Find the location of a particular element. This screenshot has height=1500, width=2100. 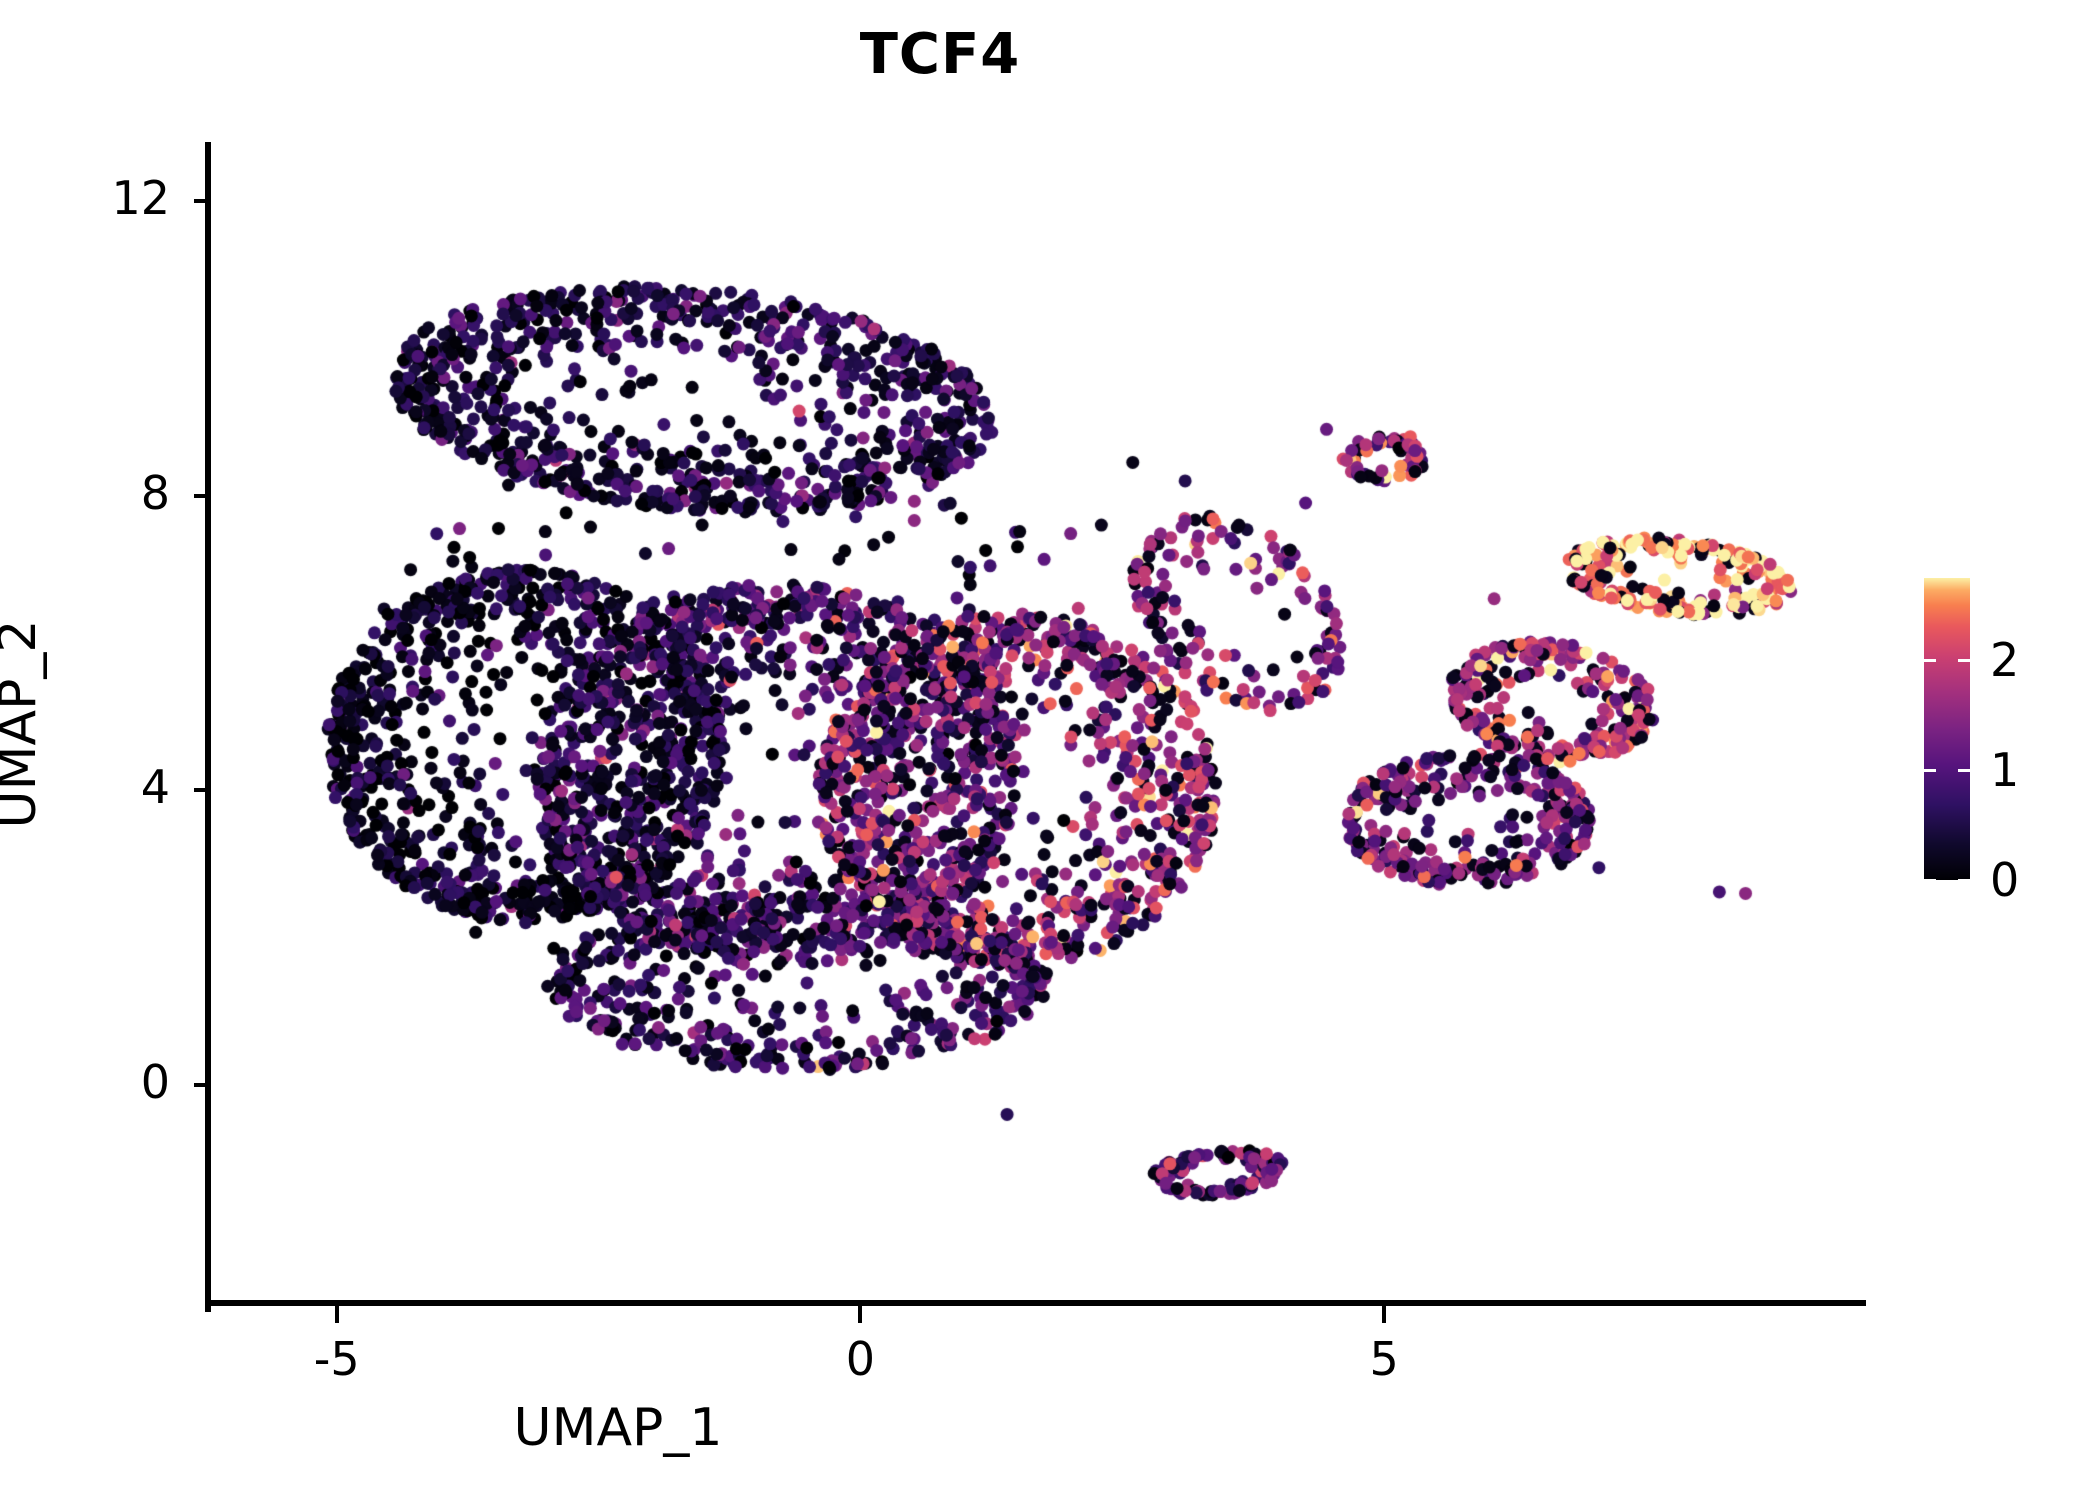

y-tick-label: 8 is located at coordinates (155, 492).